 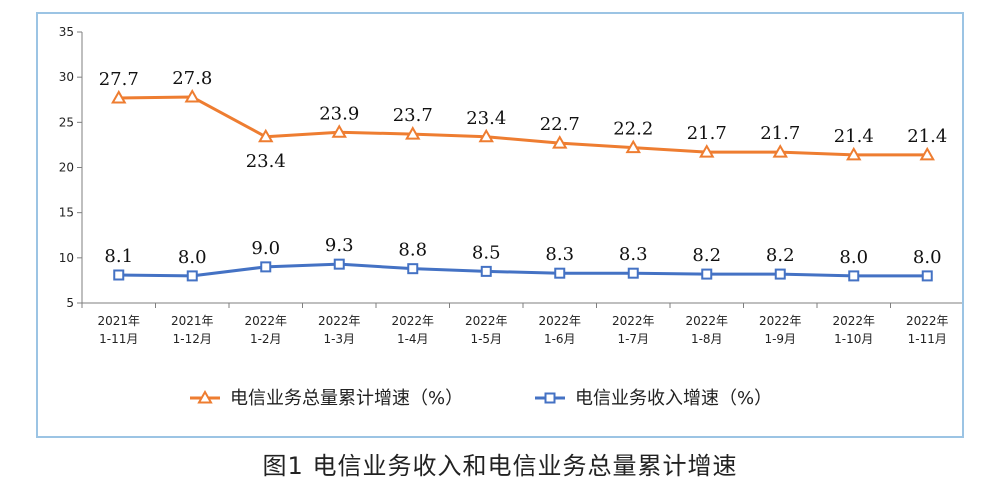 I want to click on y-tick-label: 10, so click(x=66, y=258).